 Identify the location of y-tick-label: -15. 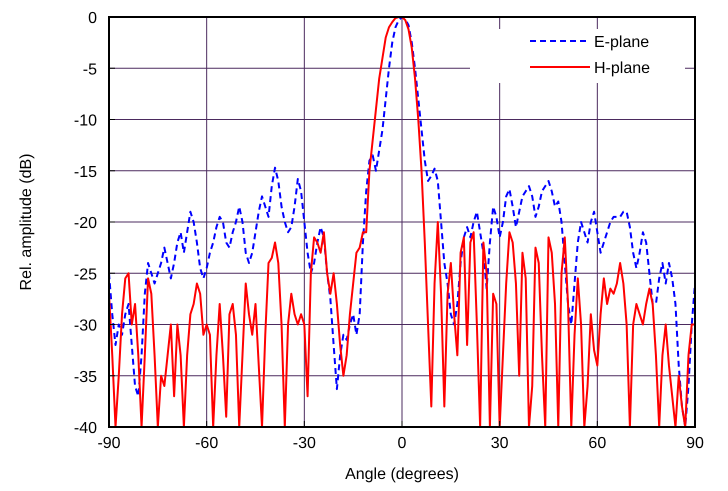
(86, 172).